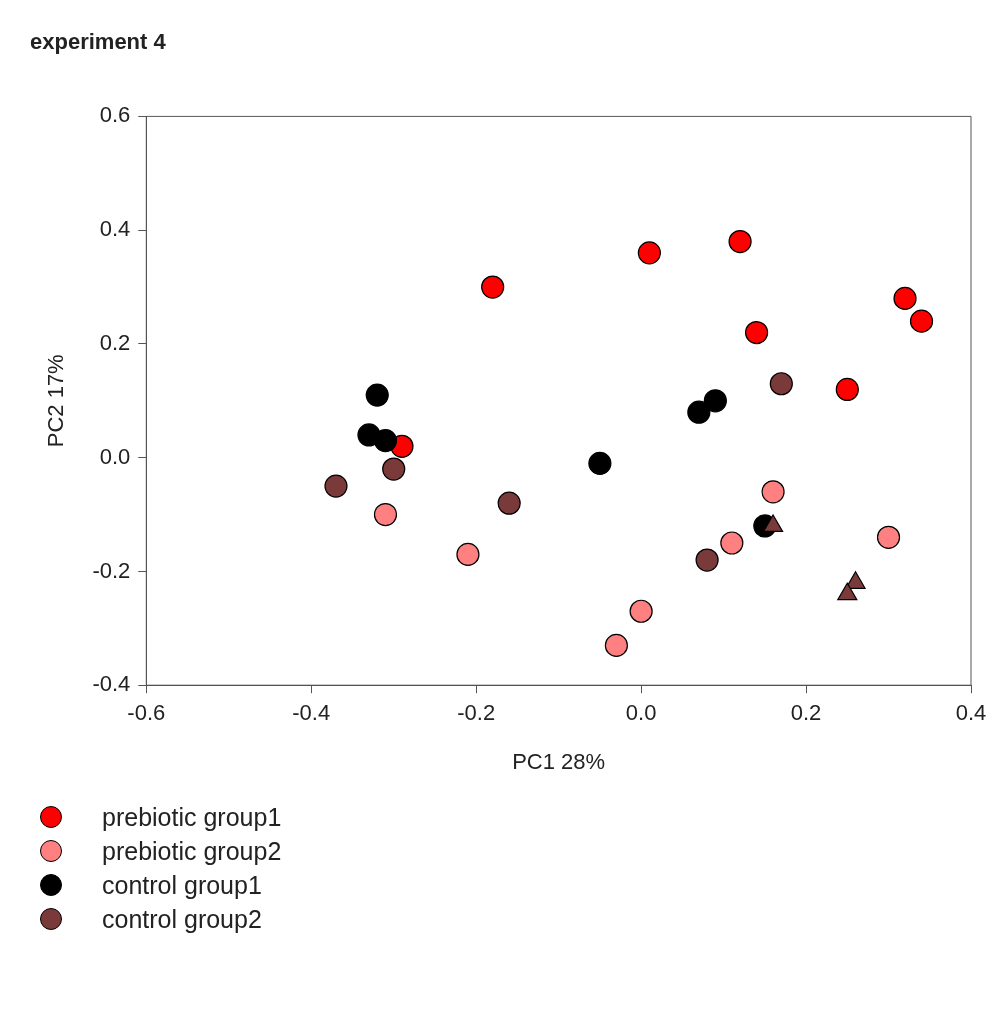 The width and height of the screenshot is (1003, 1024). I want to click on legend-label: control group1, so click(182, 885).